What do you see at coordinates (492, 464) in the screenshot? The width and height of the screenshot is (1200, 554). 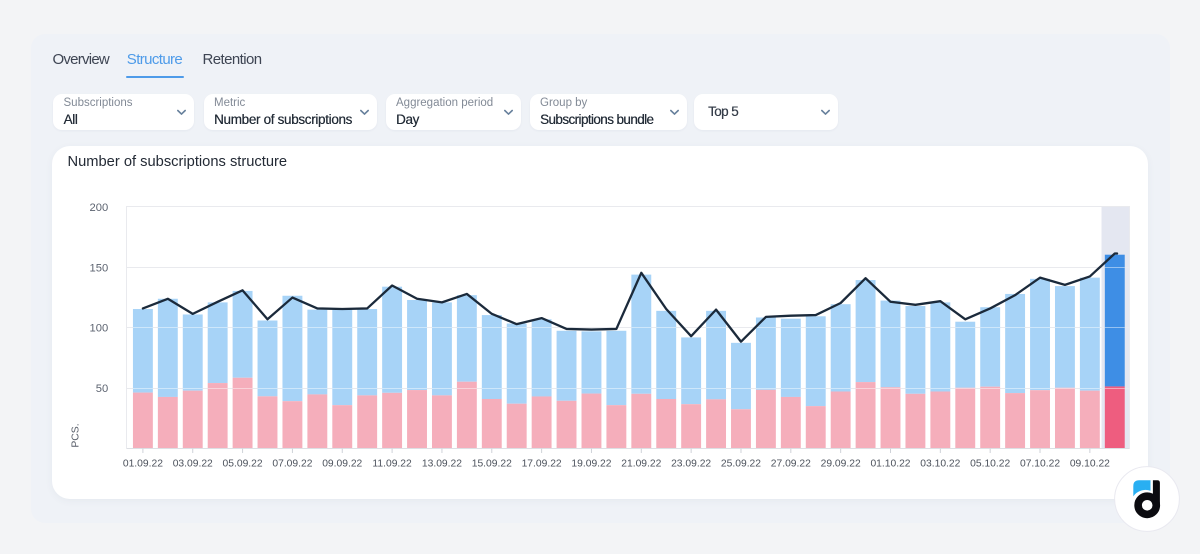 I see `svg-text: 15.09.22` at bounding box center [492, 464].